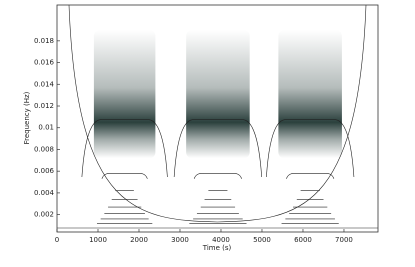  I want to click on y-tick-label: 0.012, so click(44, 106).